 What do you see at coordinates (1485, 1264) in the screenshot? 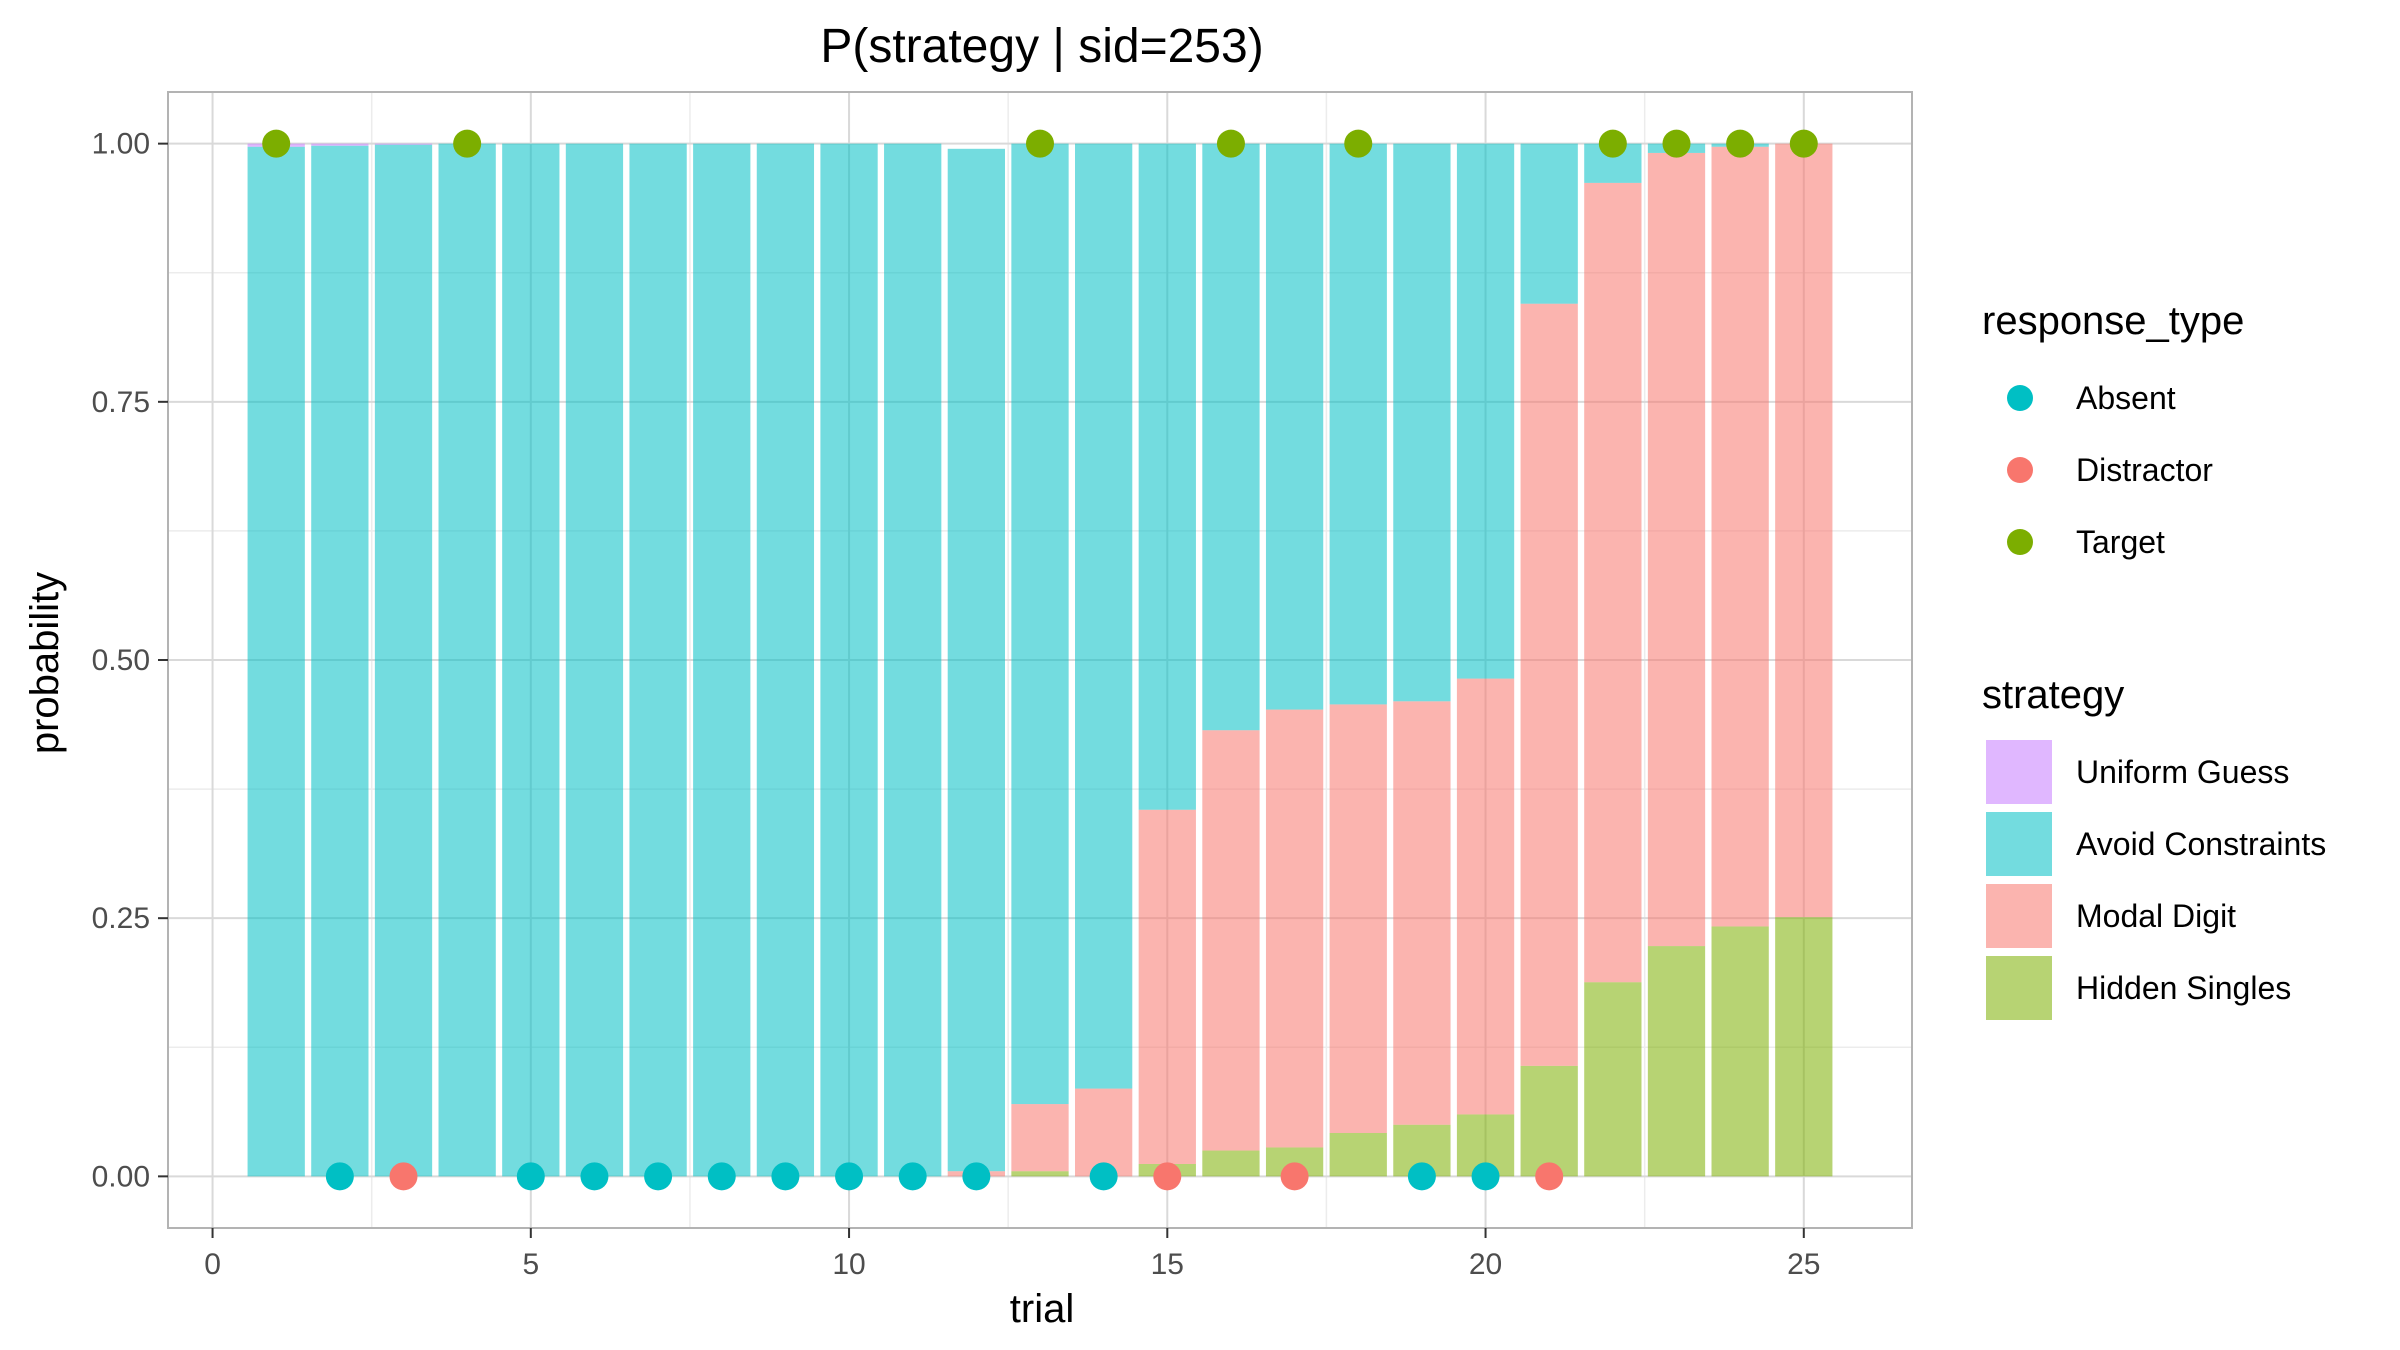
I see `x-tick-label: 20` at bounding box center [1485, 1264].